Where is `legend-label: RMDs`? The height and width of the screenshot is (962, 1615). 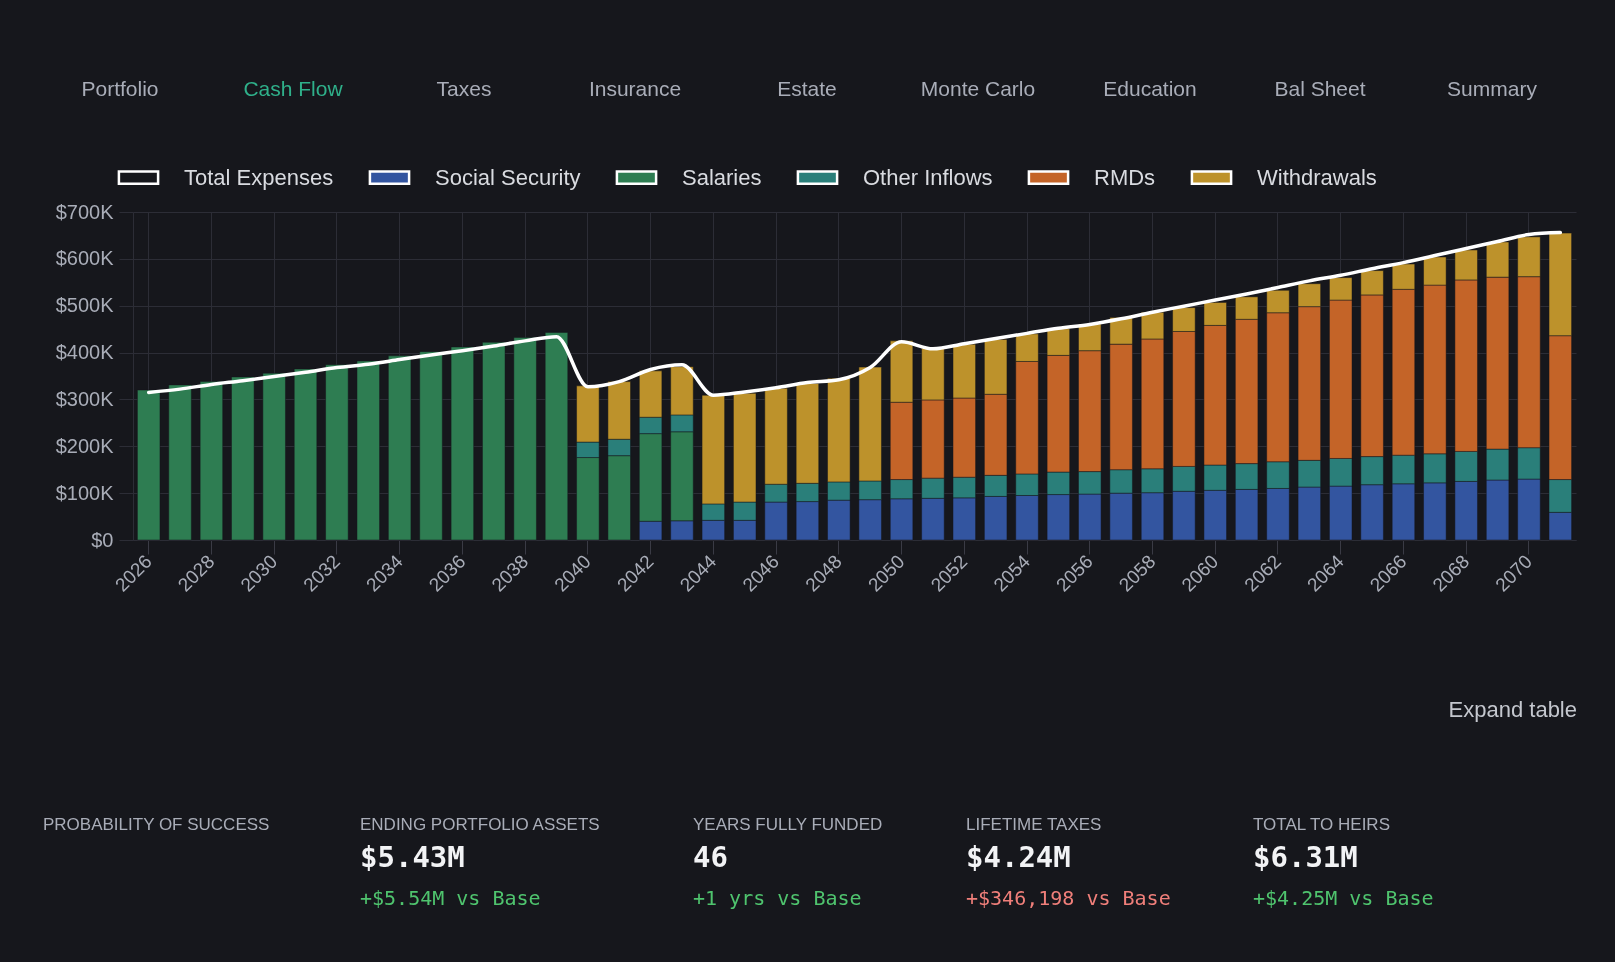 legend-label: RMDs is located at coordinates (1125, 177).